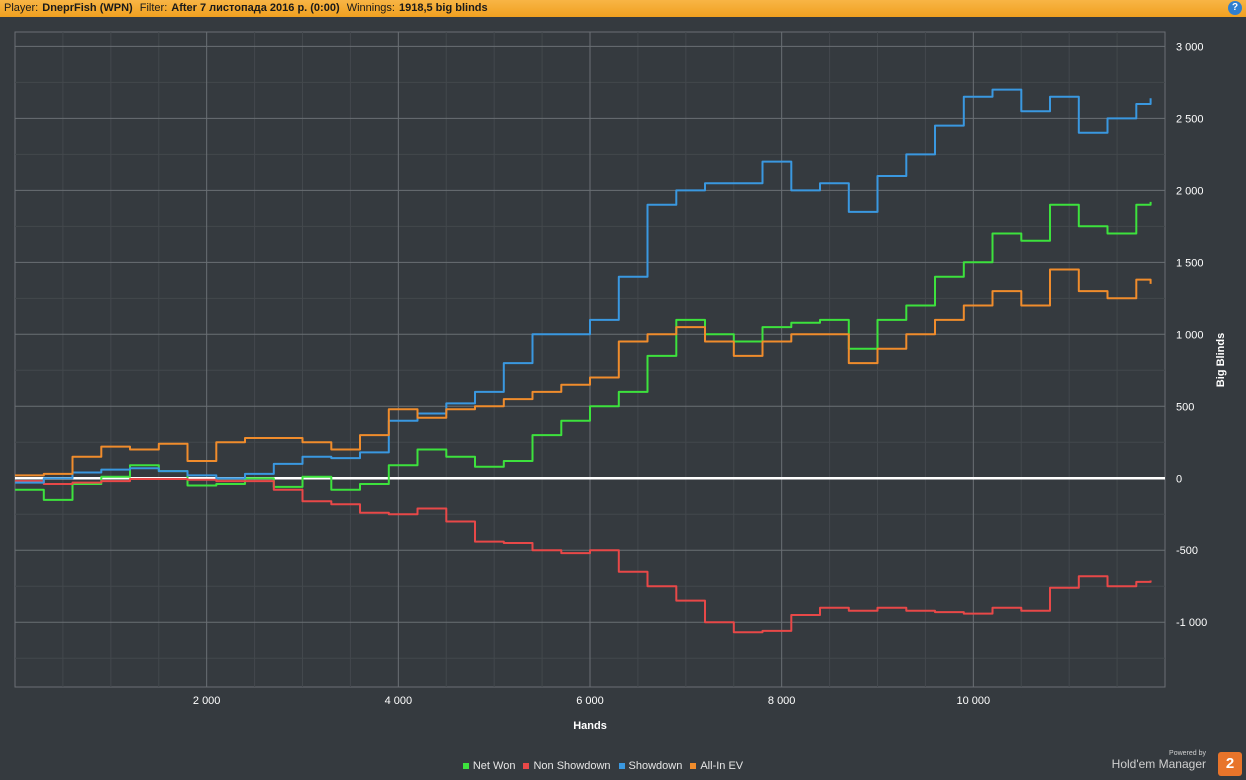 This screenshot has width=1246, height=780. What do you see at coordinates (655, 766) in the screenshot?
I see `legend-label: Showdown` at bounding box center [655, 766].